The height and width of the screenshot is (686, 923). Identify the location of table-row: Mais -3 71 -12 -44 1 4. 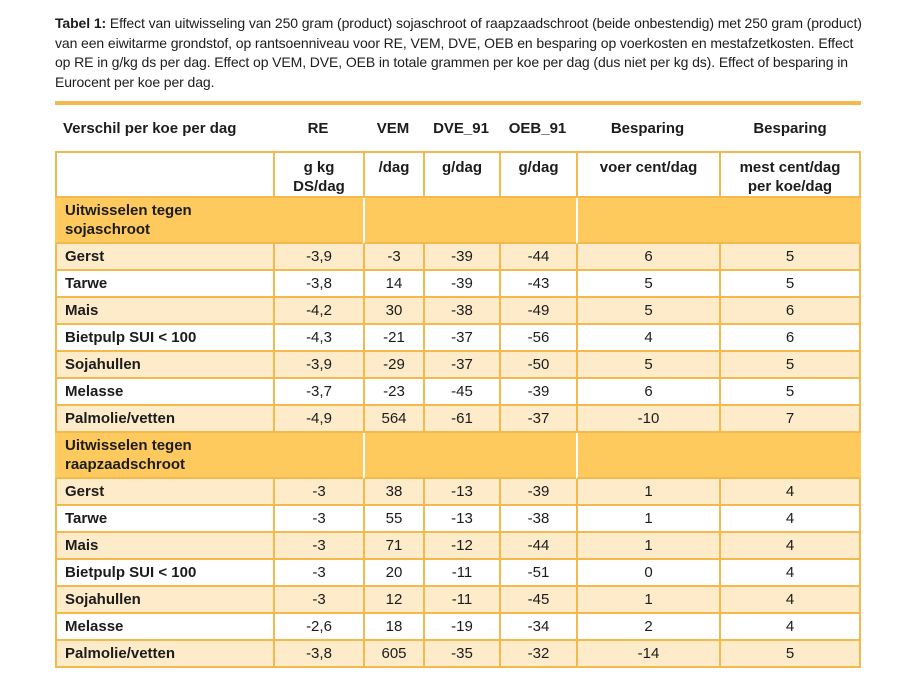
(458, 546).